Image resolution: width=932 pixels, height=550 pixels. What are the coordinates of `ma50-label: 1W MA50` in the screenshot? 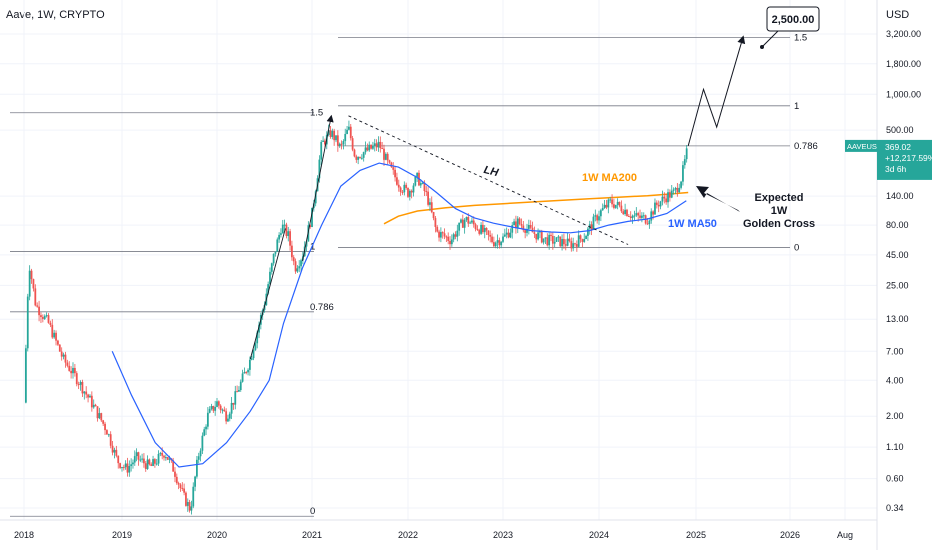 It's located at (692, 224).